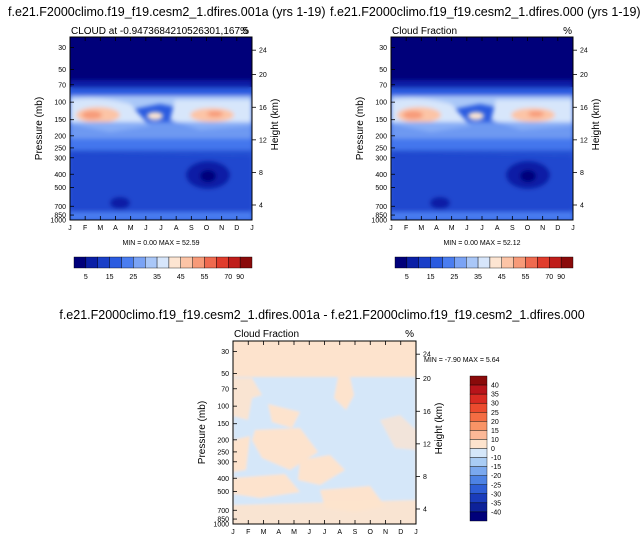 This screenshot has width=644, height=550. I want to click on panel-1-field, so click(161, 128).